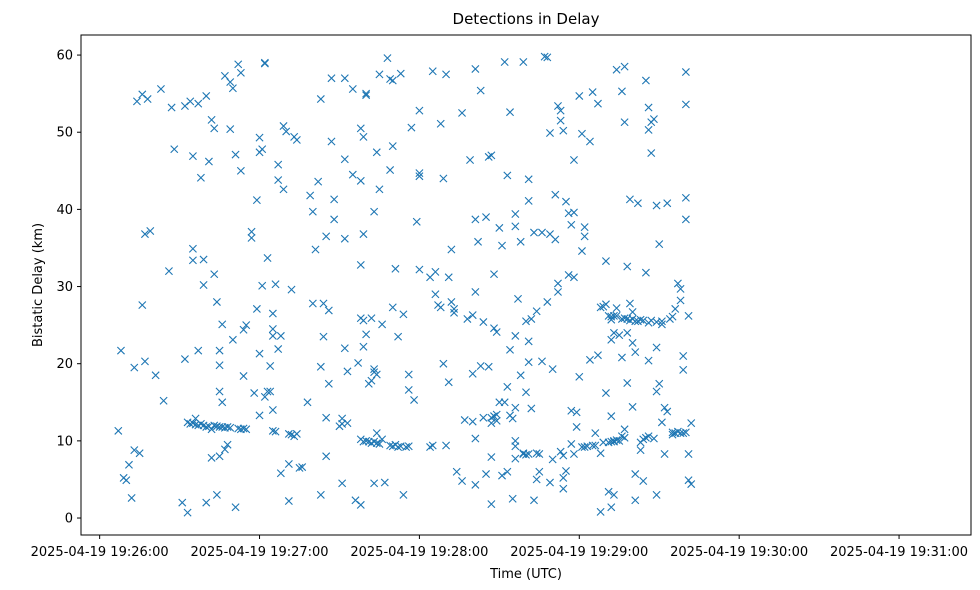  What do you see at coordinates (64, 56) in the screenshot?
I see `y-tick-label: 60` at bounding box center [64, 56].